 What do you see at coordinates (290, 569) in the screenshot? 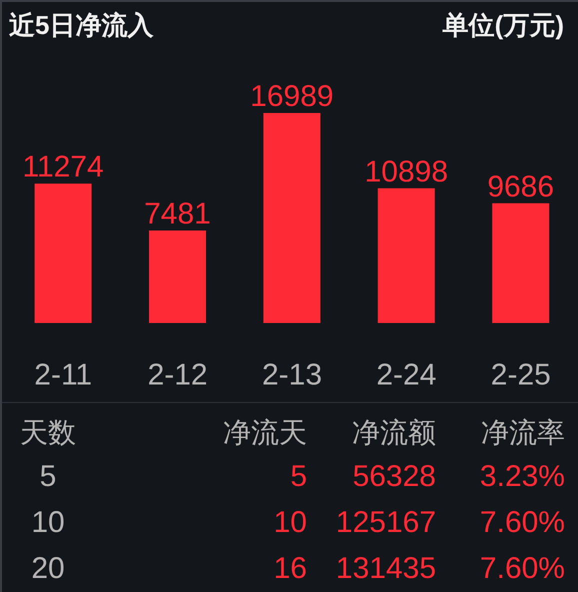
I see `data-label: 16` at bounding box center [290, 569].